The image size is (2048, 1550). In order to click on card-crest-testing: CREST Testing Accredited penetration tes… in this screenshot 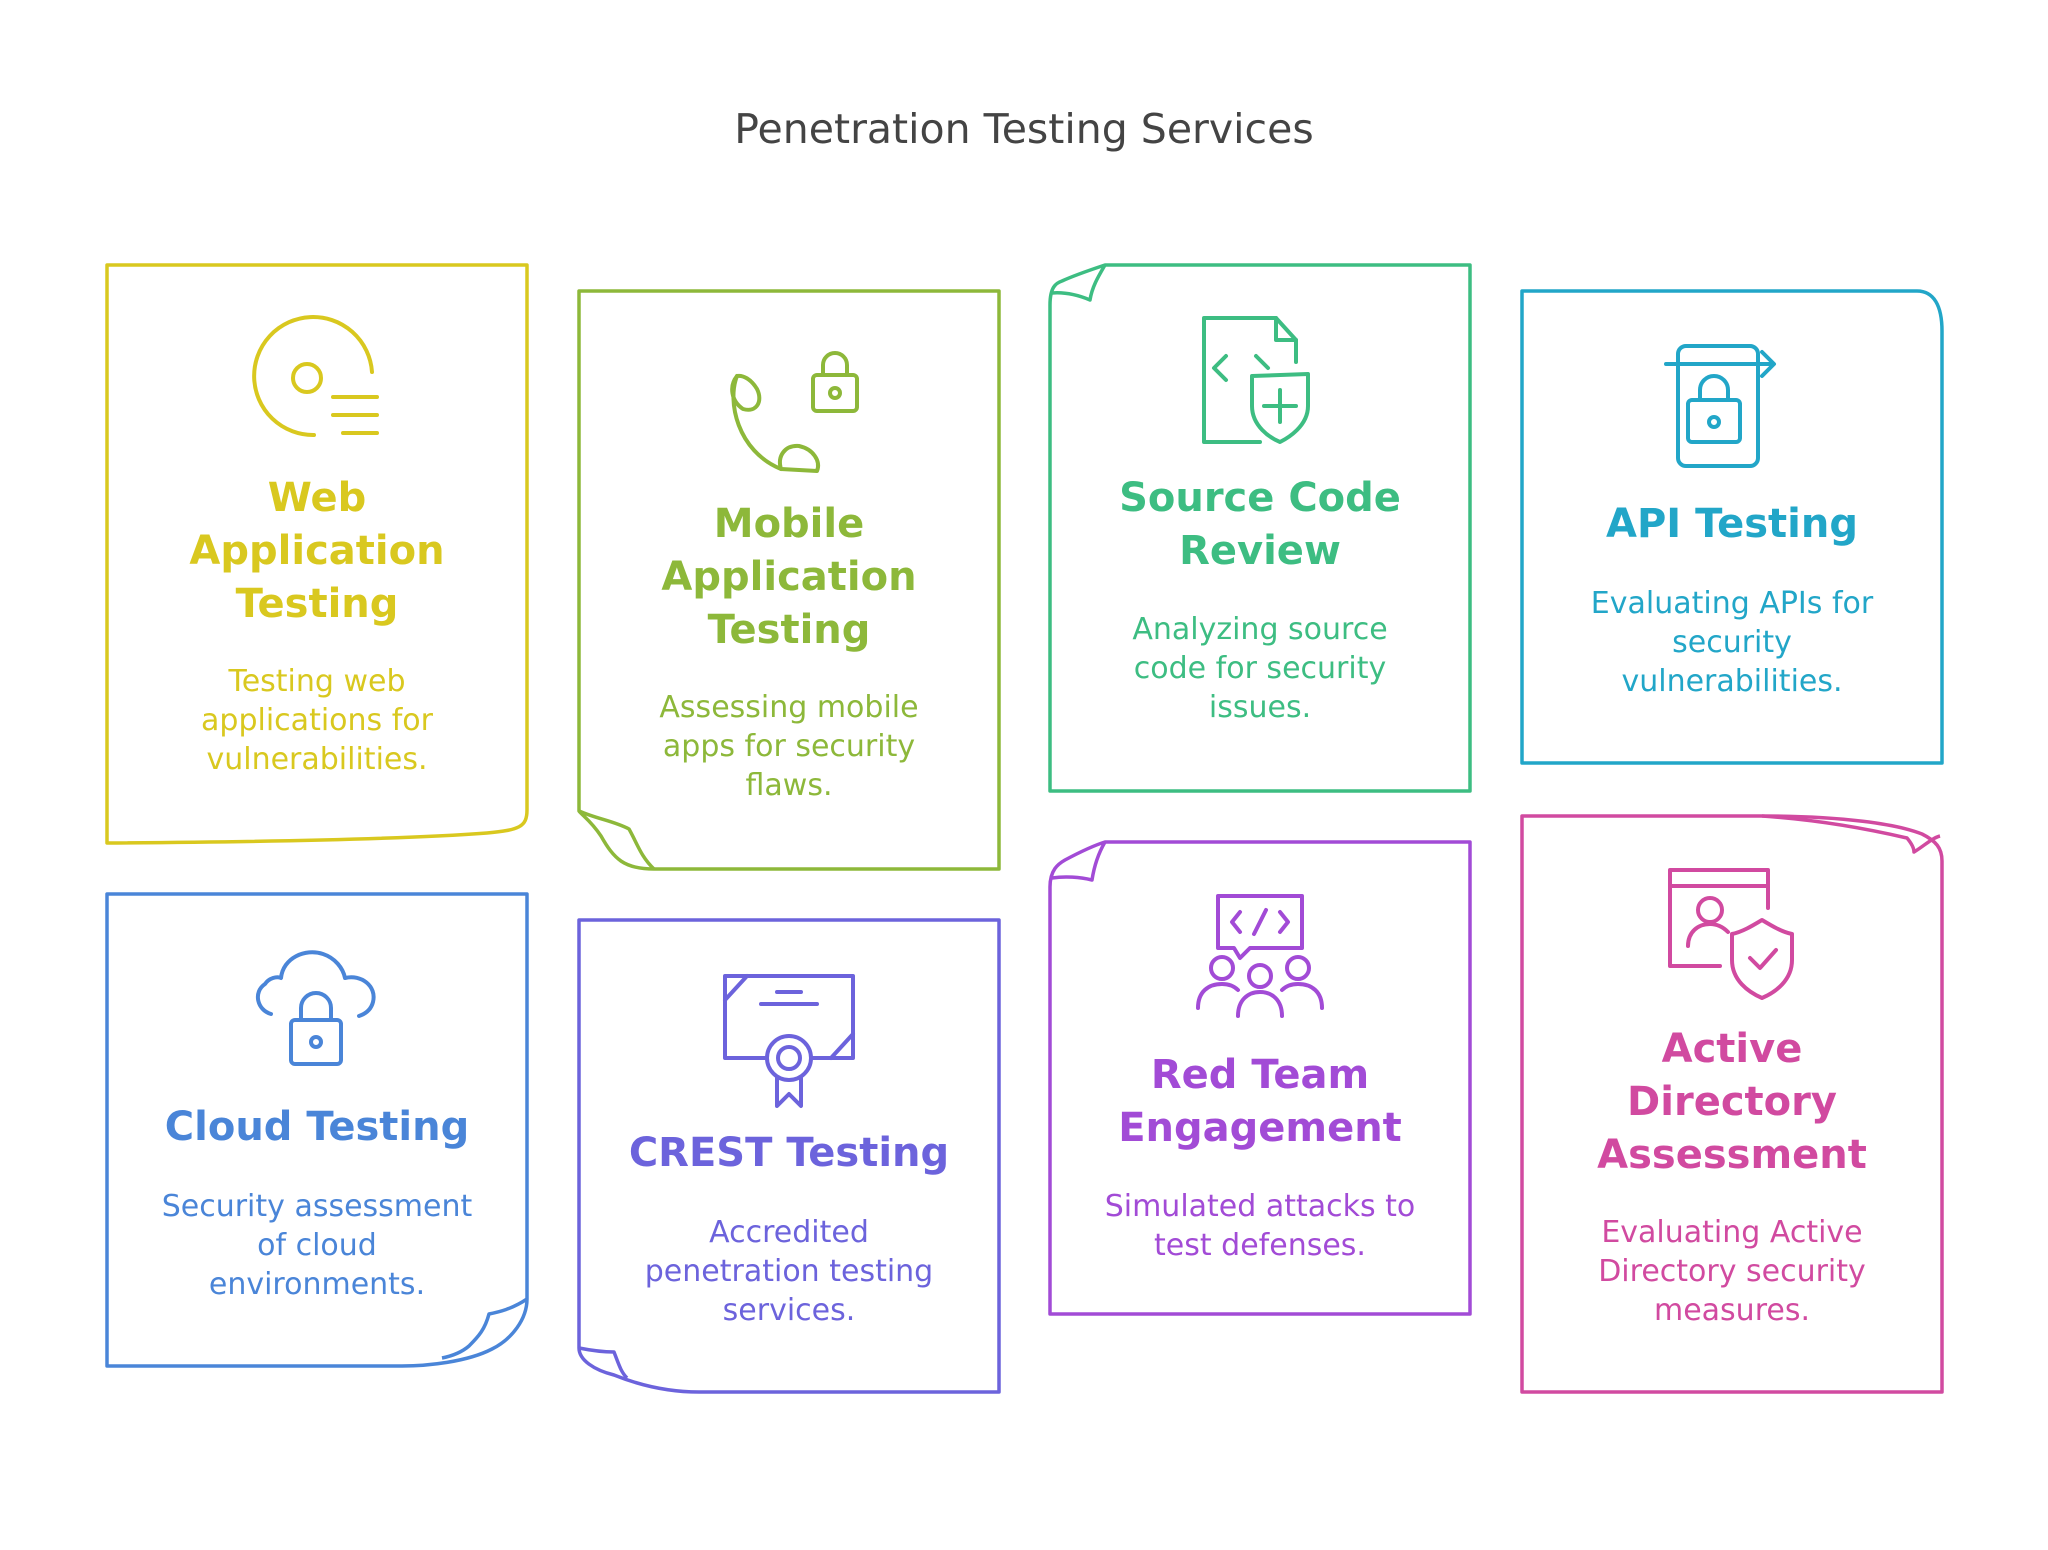, I will do `click(789, 1156)`.